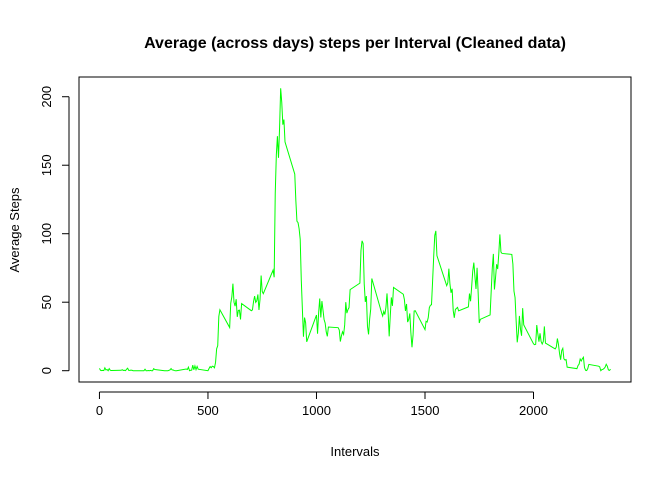 Image resolution: width=672 pixels, height=480 pixels. Describe the element at coordinates (46, 370) in the screenshot. I see `y-tick-label: 0` at that location.